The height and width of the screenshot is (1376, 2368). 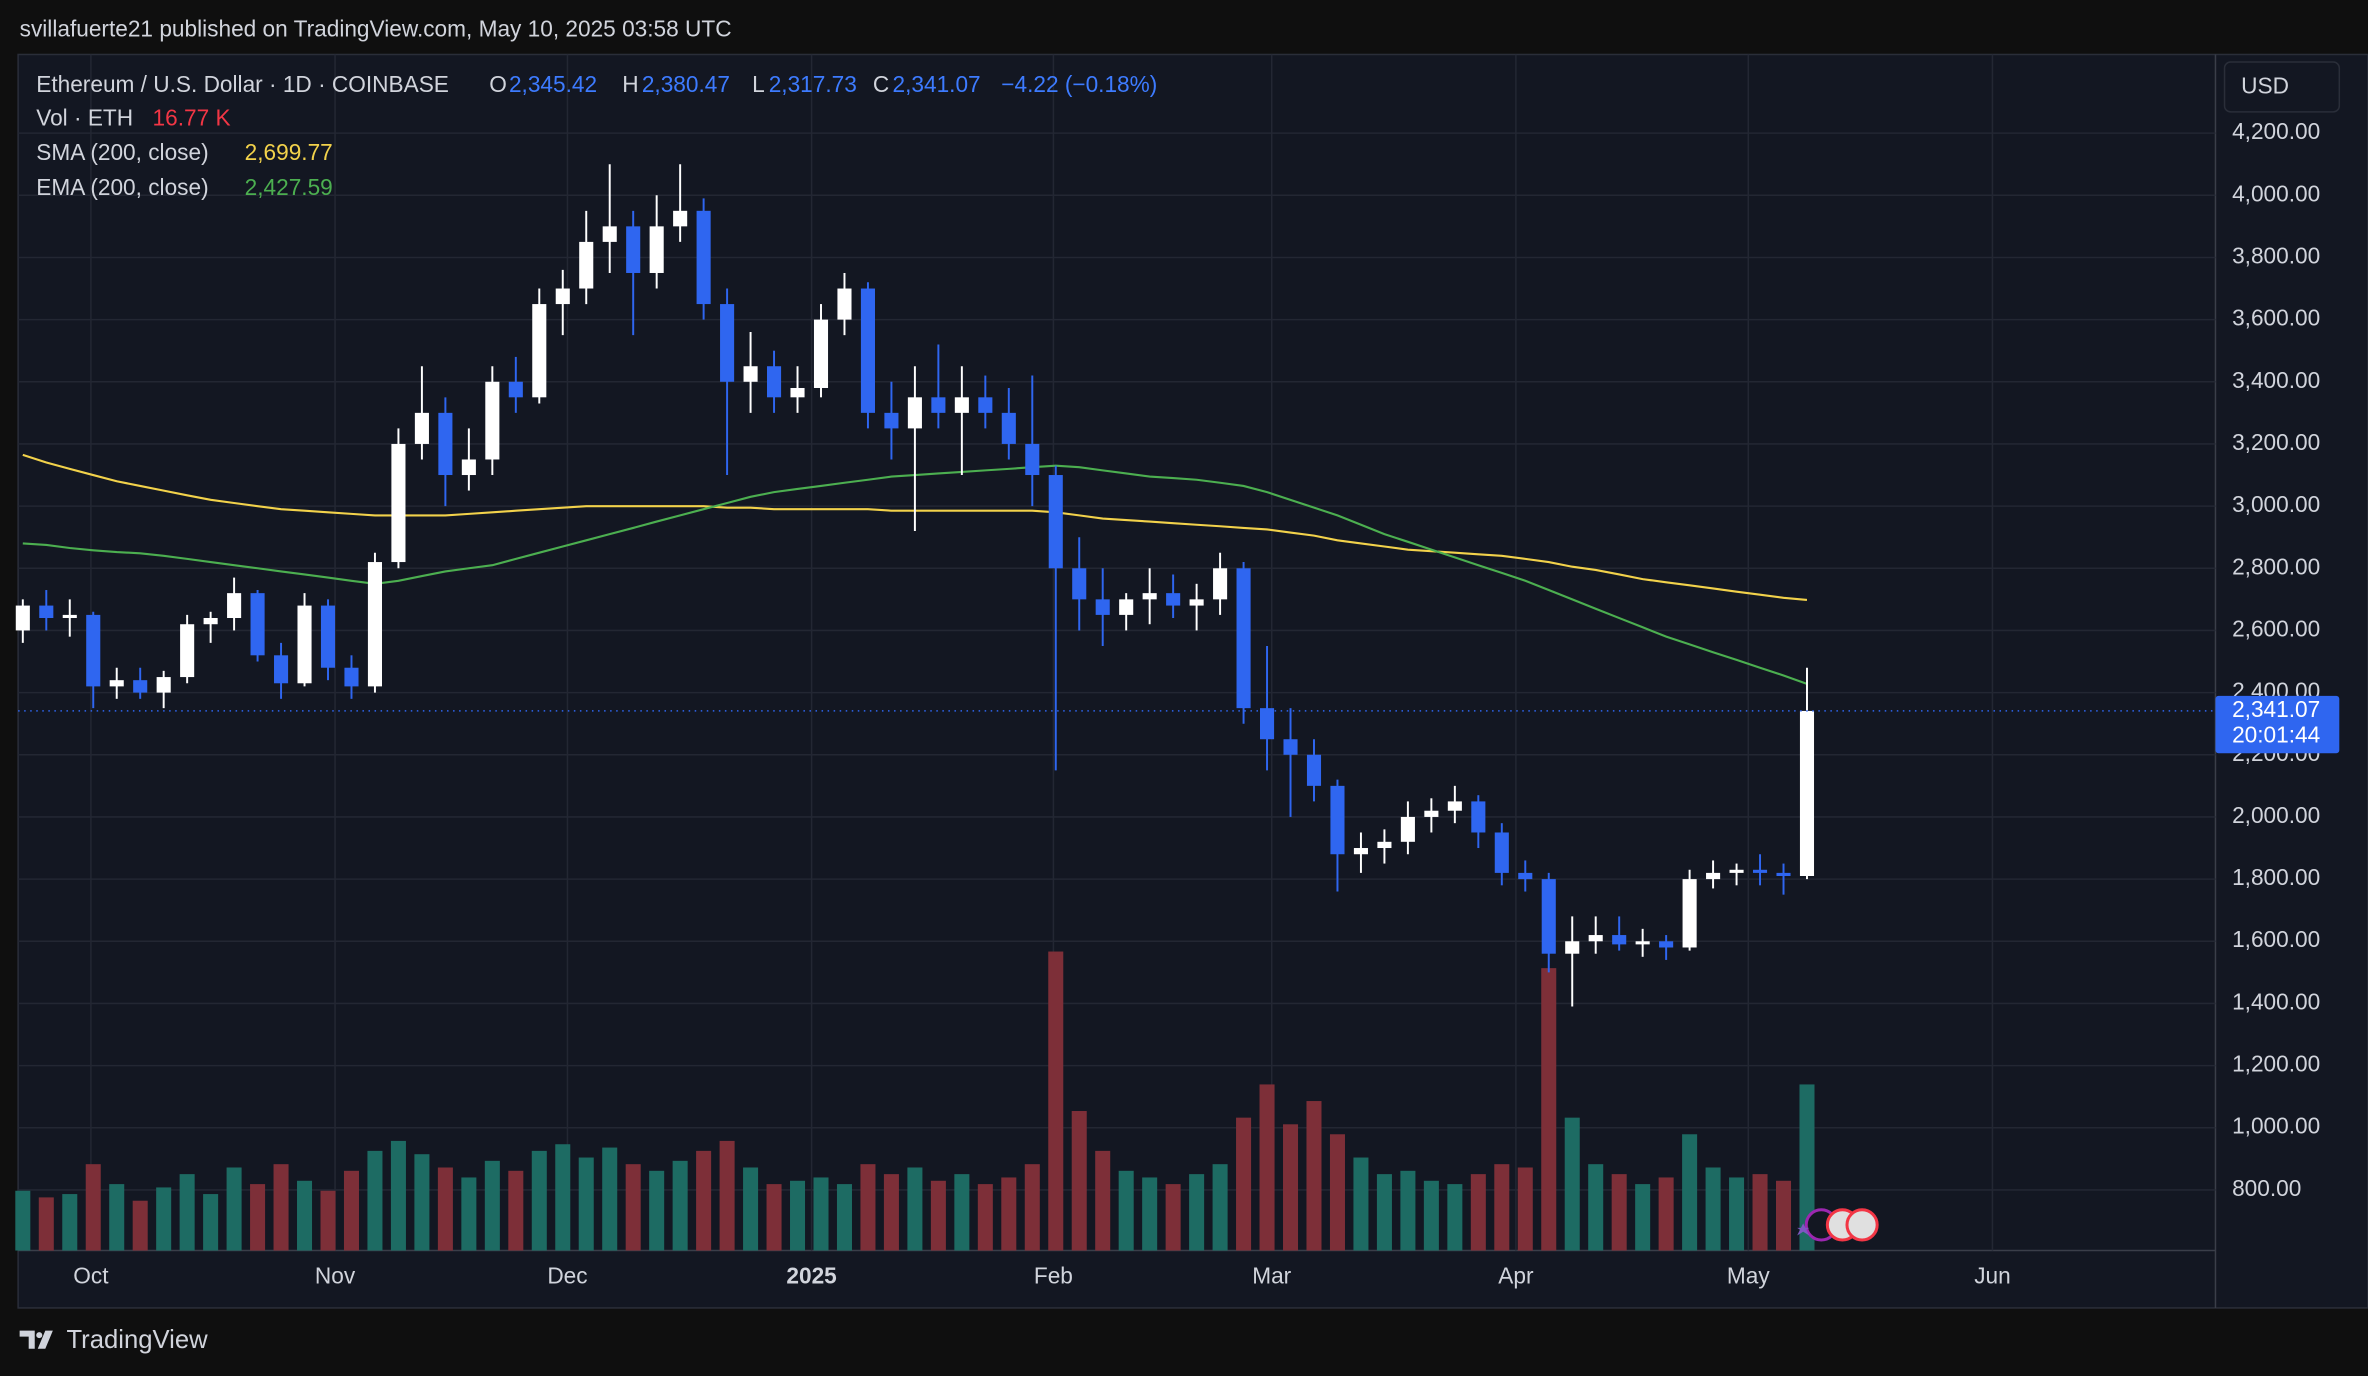 What do you see at coordinates (289, 187) in the screenshot?
I see `ema-value: 2,427.59` at bounding box center [289, 187].